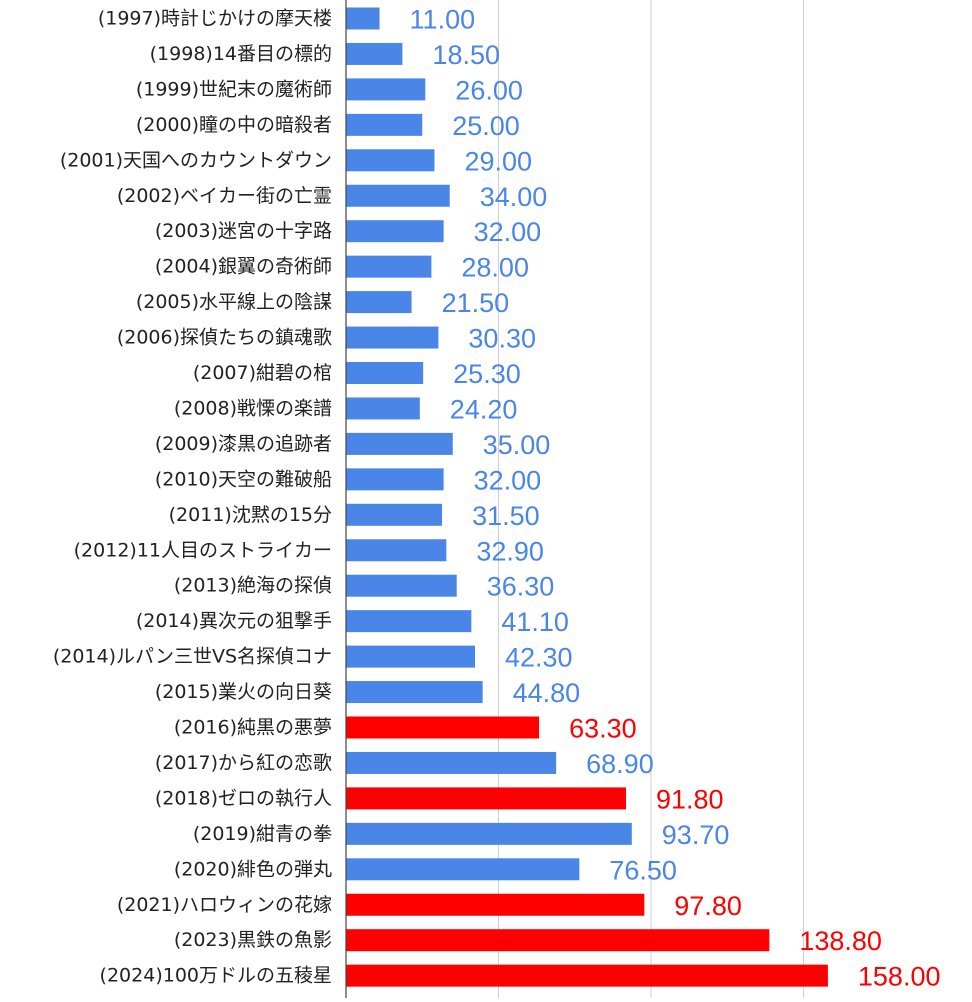 The image size is (972, 1002). What do you see at coordinates (603, 729) in the screenshot?
I see `value-label-21: 63.30` at bounding box center [603, 729].